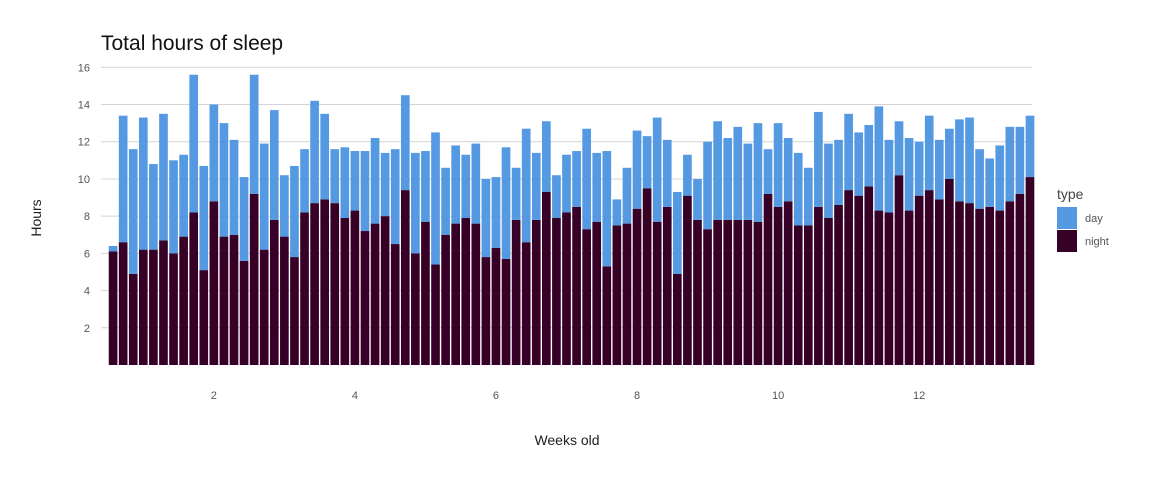  Describe the element at coordinates (36, 217) in the screenshot. I see `y-axis-title: Hours` at that location.